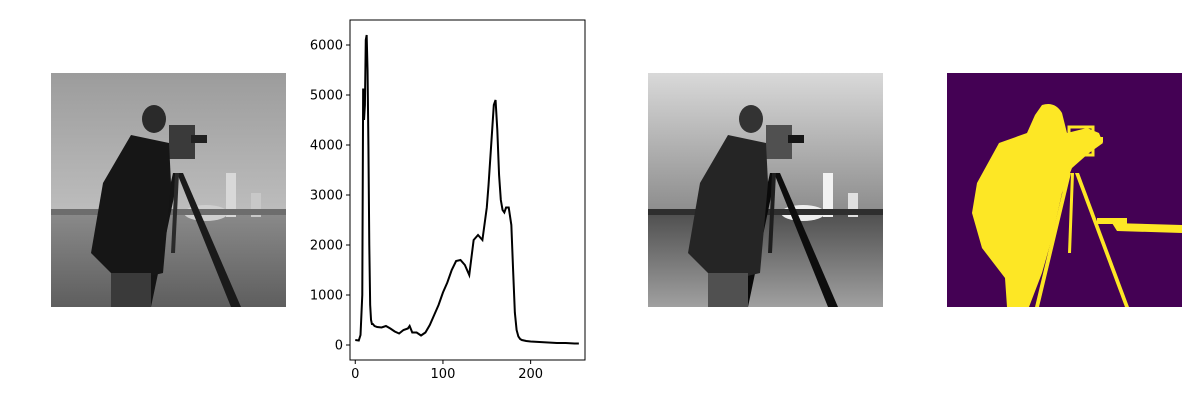 This screenshot has height=400, width=1200. I want to click on camera-lens-mask, so click(1097, 139).